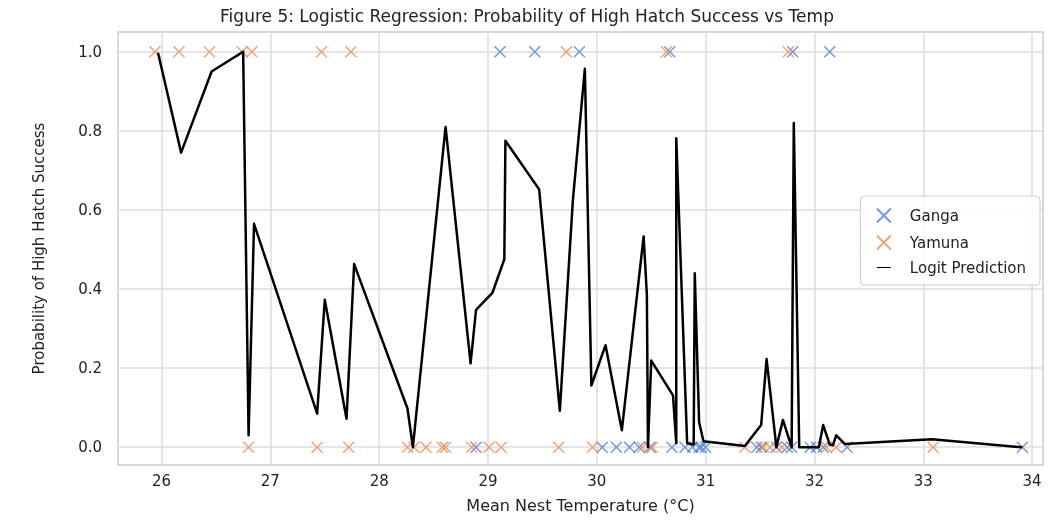 The width and height of the screenshot is (1054, 525). I want to click on y-tick-label: 0.4, so click(90, 289).